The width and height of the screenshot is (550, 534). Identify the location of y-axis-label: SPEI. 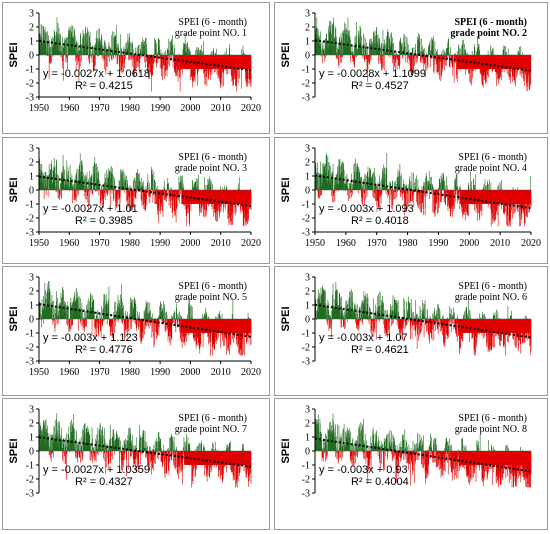
(14, 54).